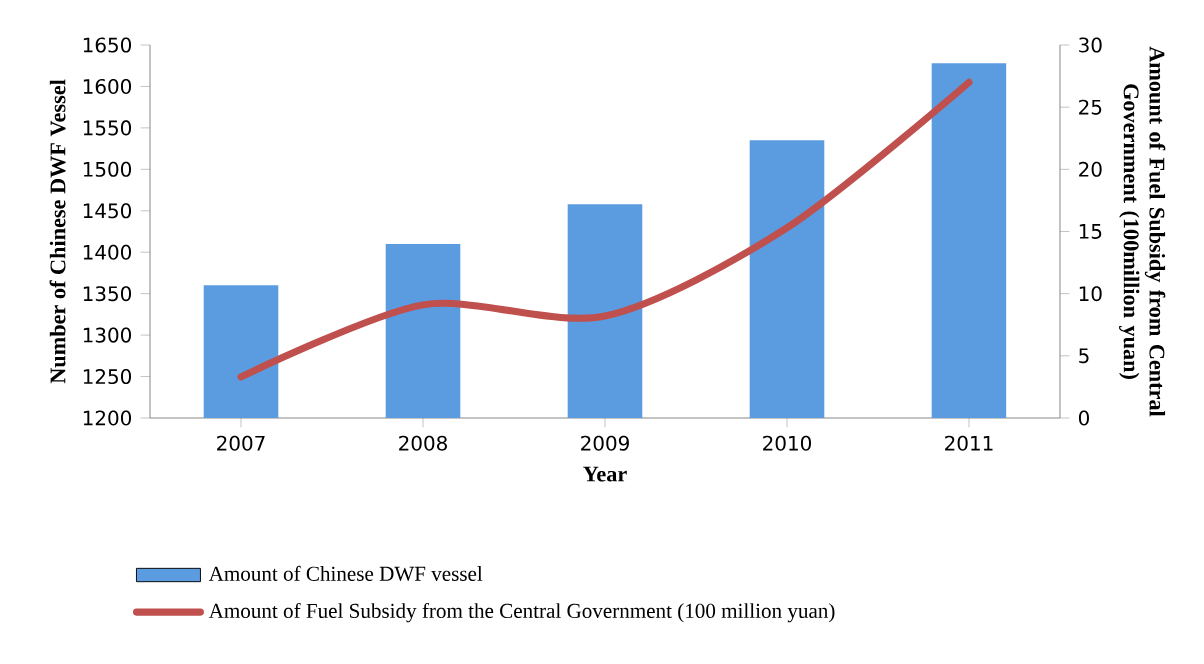 This screenshot has height=664, width=1204. I want to click on x-tick-label: 2010, so click(787, 443).